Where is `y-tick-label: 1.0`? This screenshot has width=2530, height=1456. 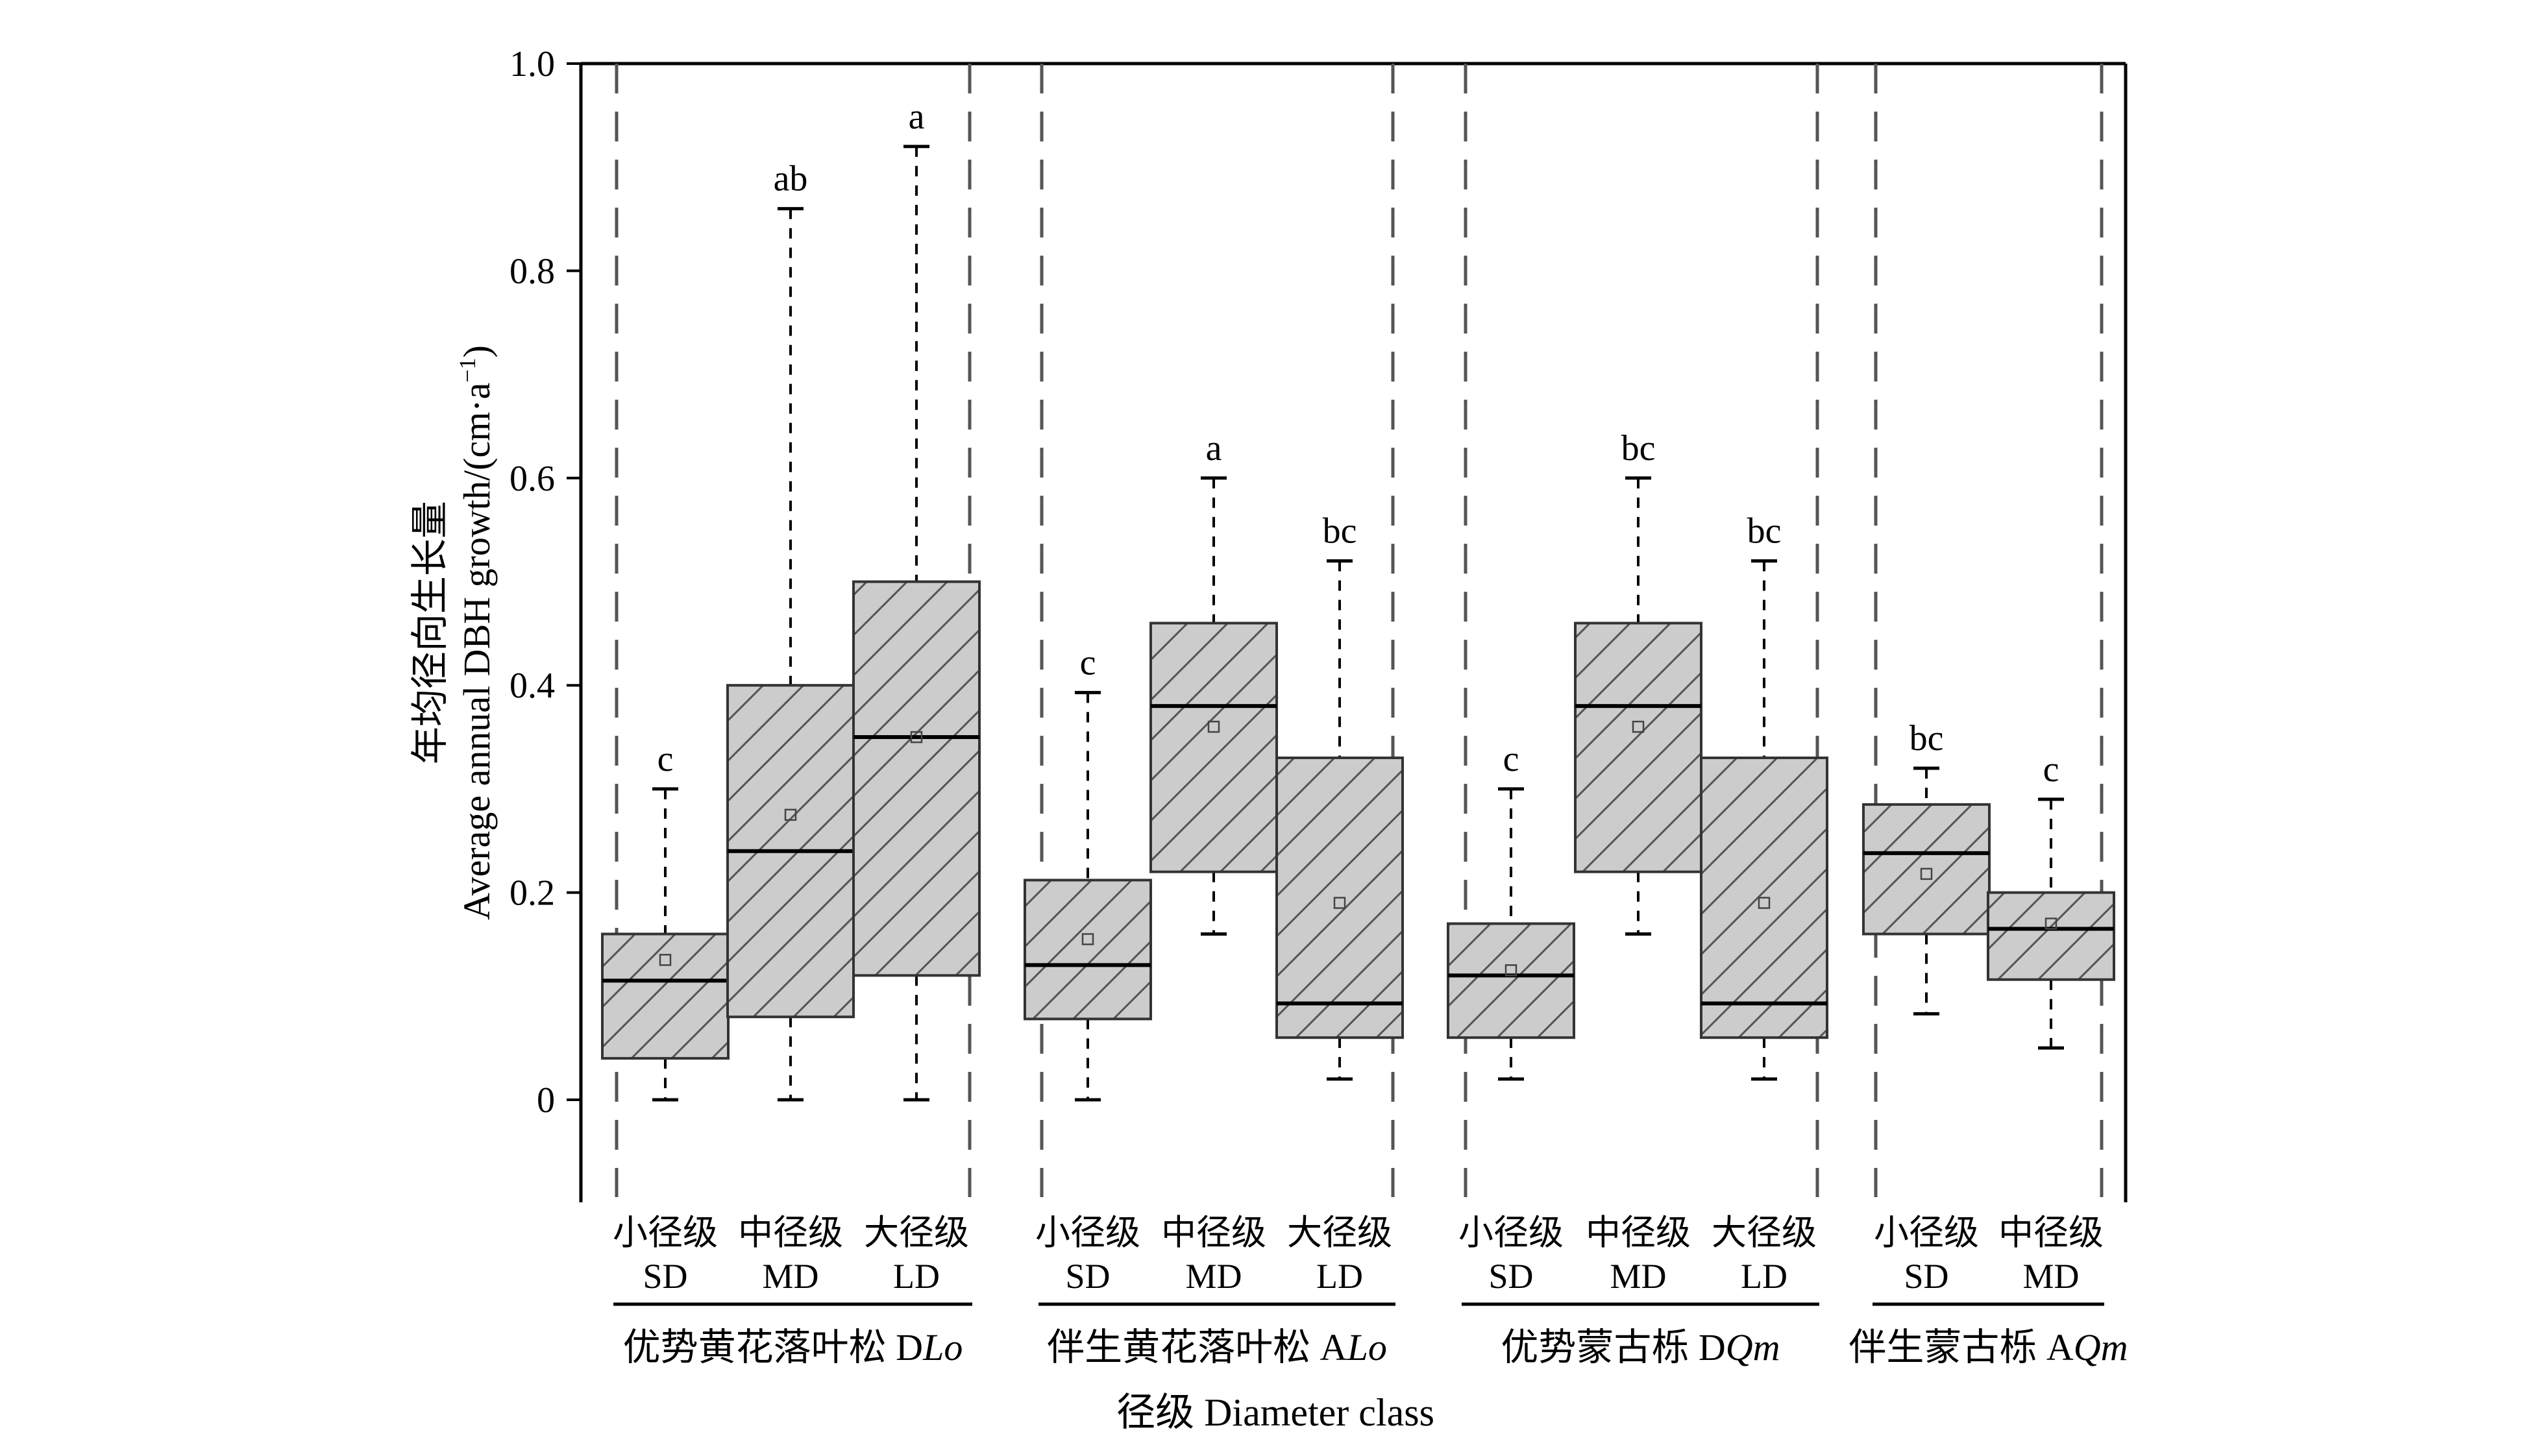
y-tick-label: 1.0 is located at coordinates (532, 64).